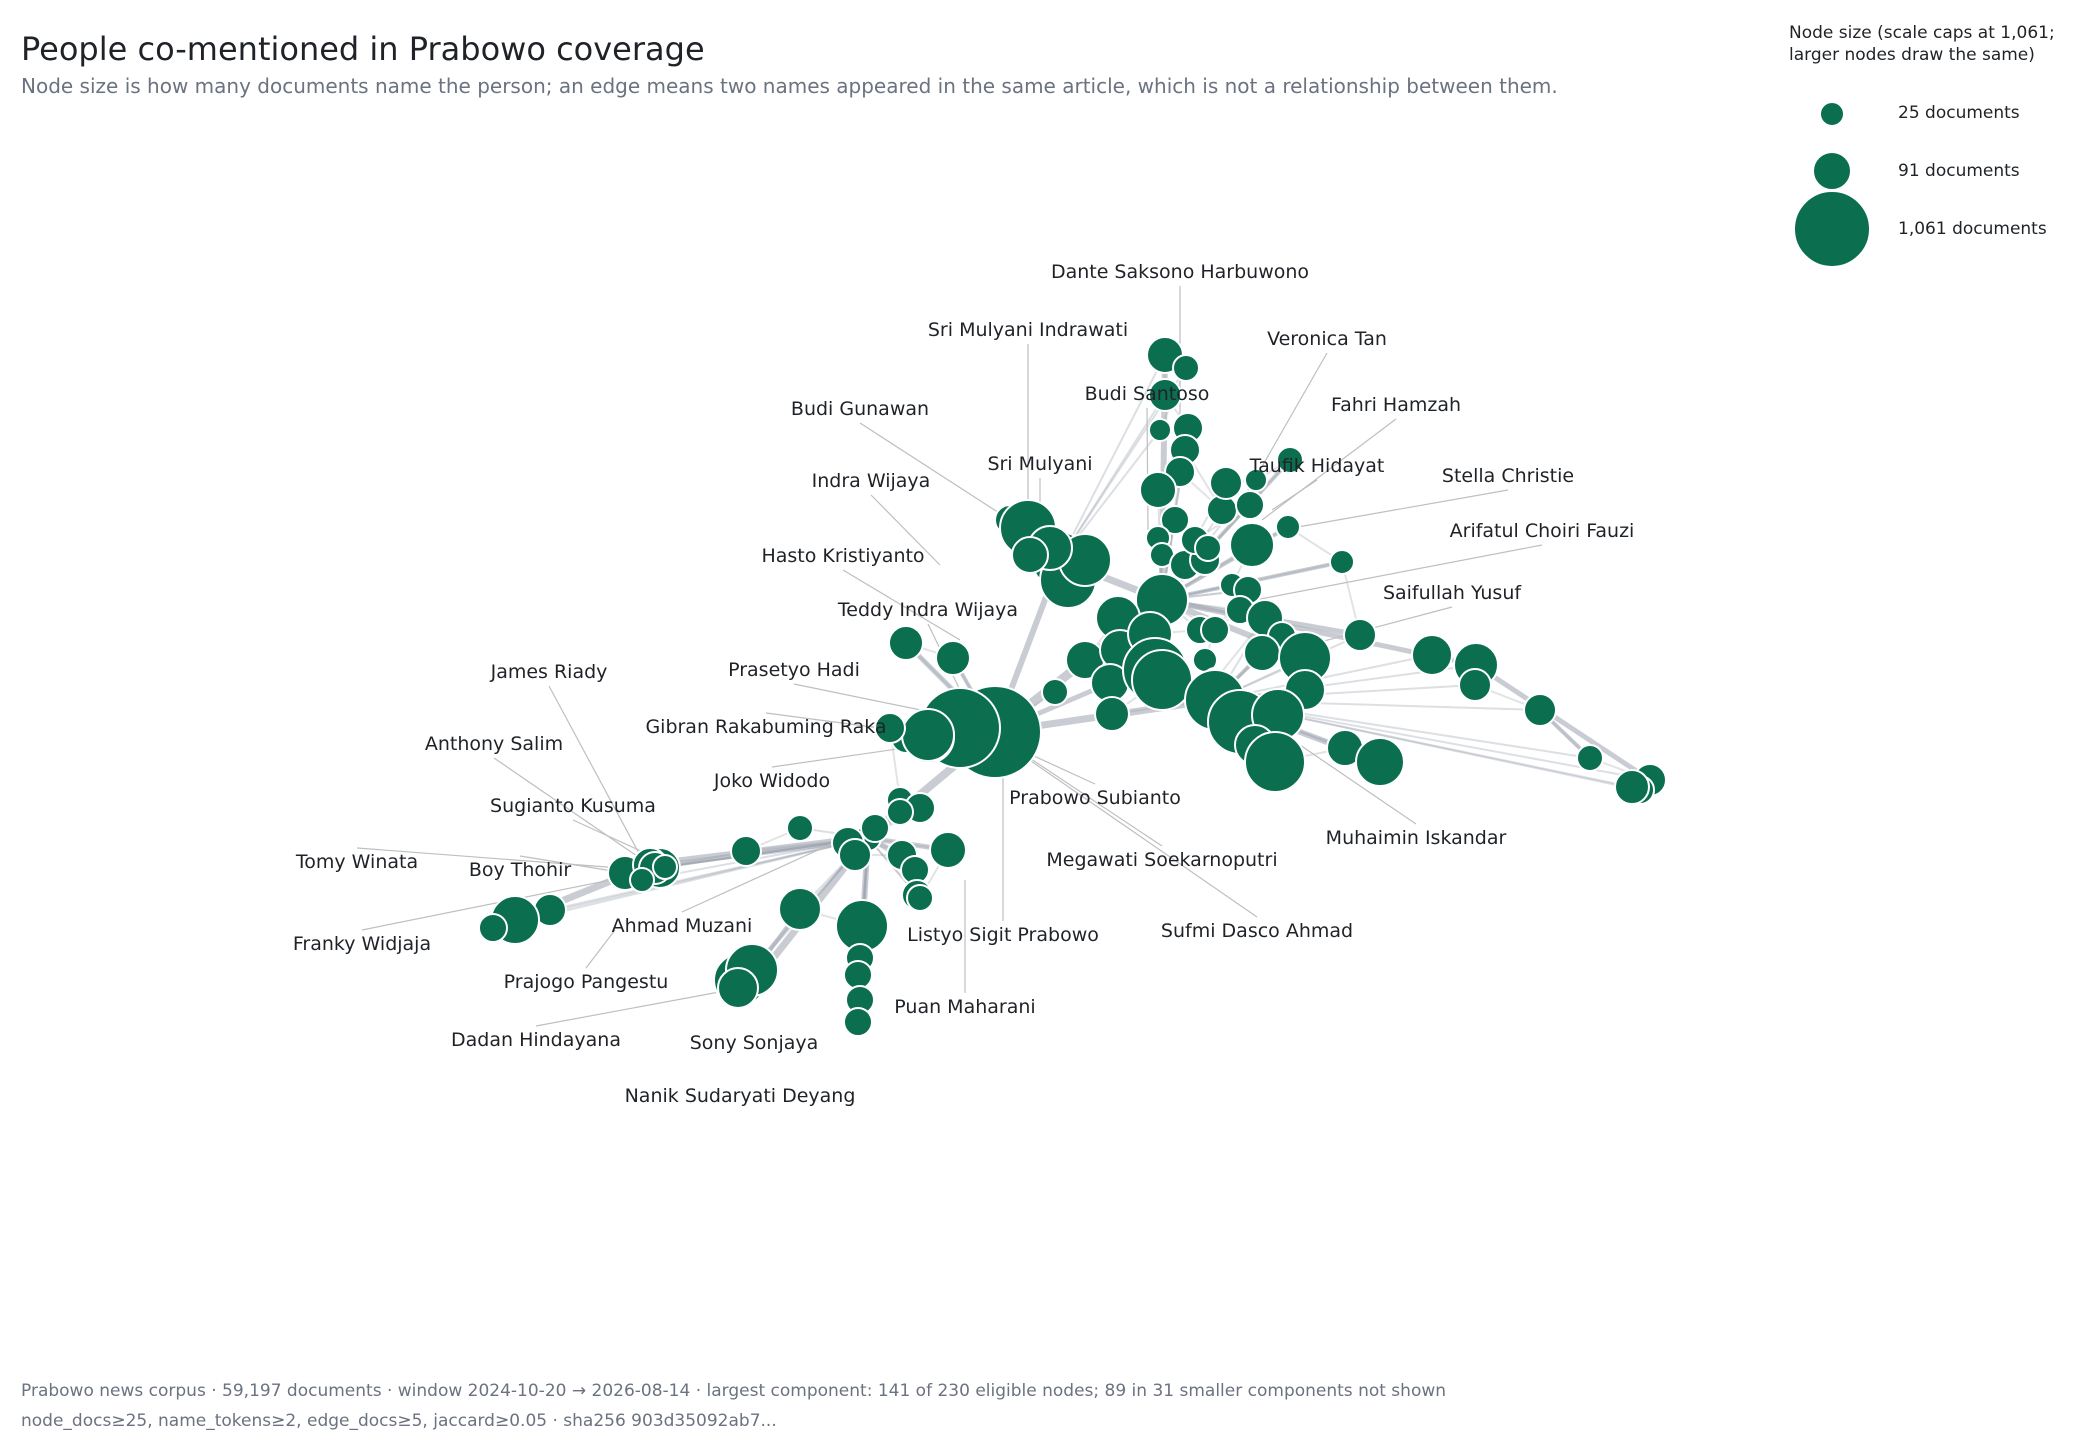 This screenshot has width=2080, height=1440. I want to click on legend-label-large: 1,061 documents, so click(1972, 229).